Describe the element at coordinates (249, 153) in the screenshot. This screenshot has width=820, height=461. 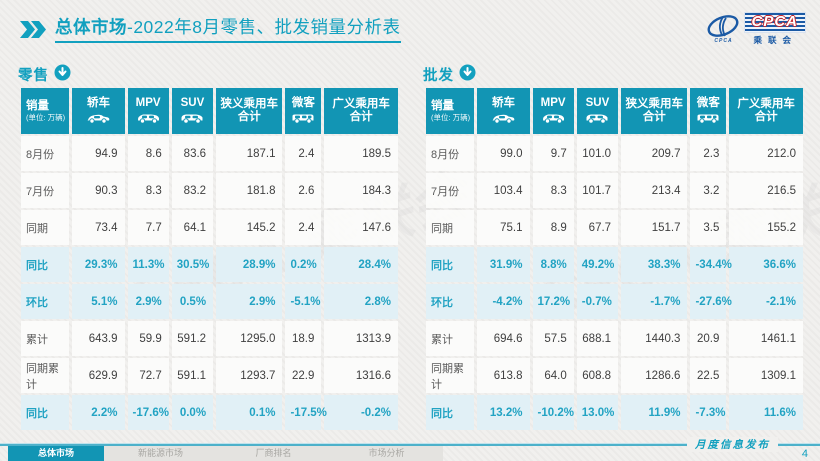
I see `value-cell: 187.1` at that location.